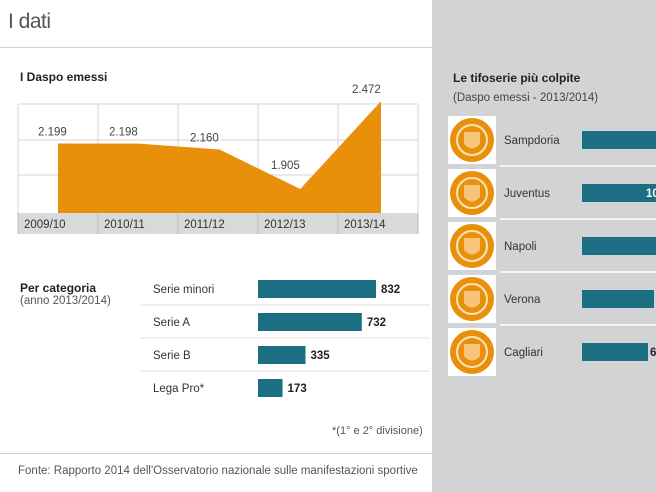 The image size is (656, 492). I want to click on footnote: *(1° e 2° divisione), so click(377, 431).